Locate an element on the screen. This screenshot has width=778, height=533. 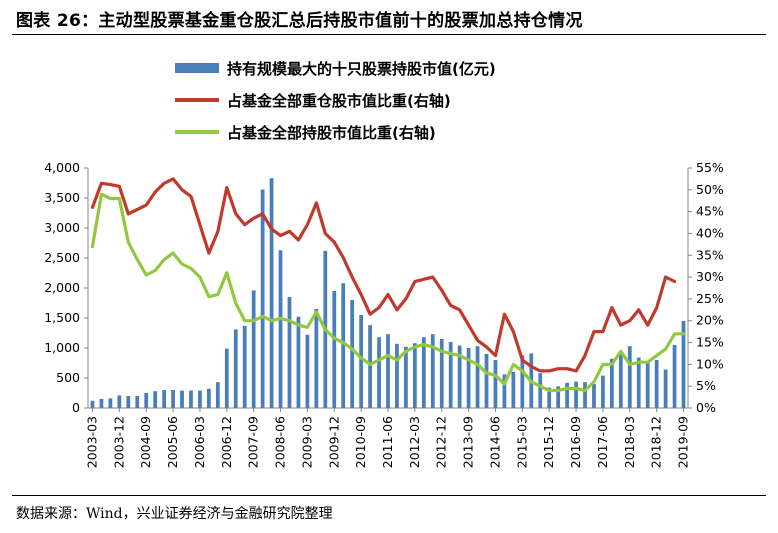
left-axis-tick-label: 500 is located at coordinates (68, 377).